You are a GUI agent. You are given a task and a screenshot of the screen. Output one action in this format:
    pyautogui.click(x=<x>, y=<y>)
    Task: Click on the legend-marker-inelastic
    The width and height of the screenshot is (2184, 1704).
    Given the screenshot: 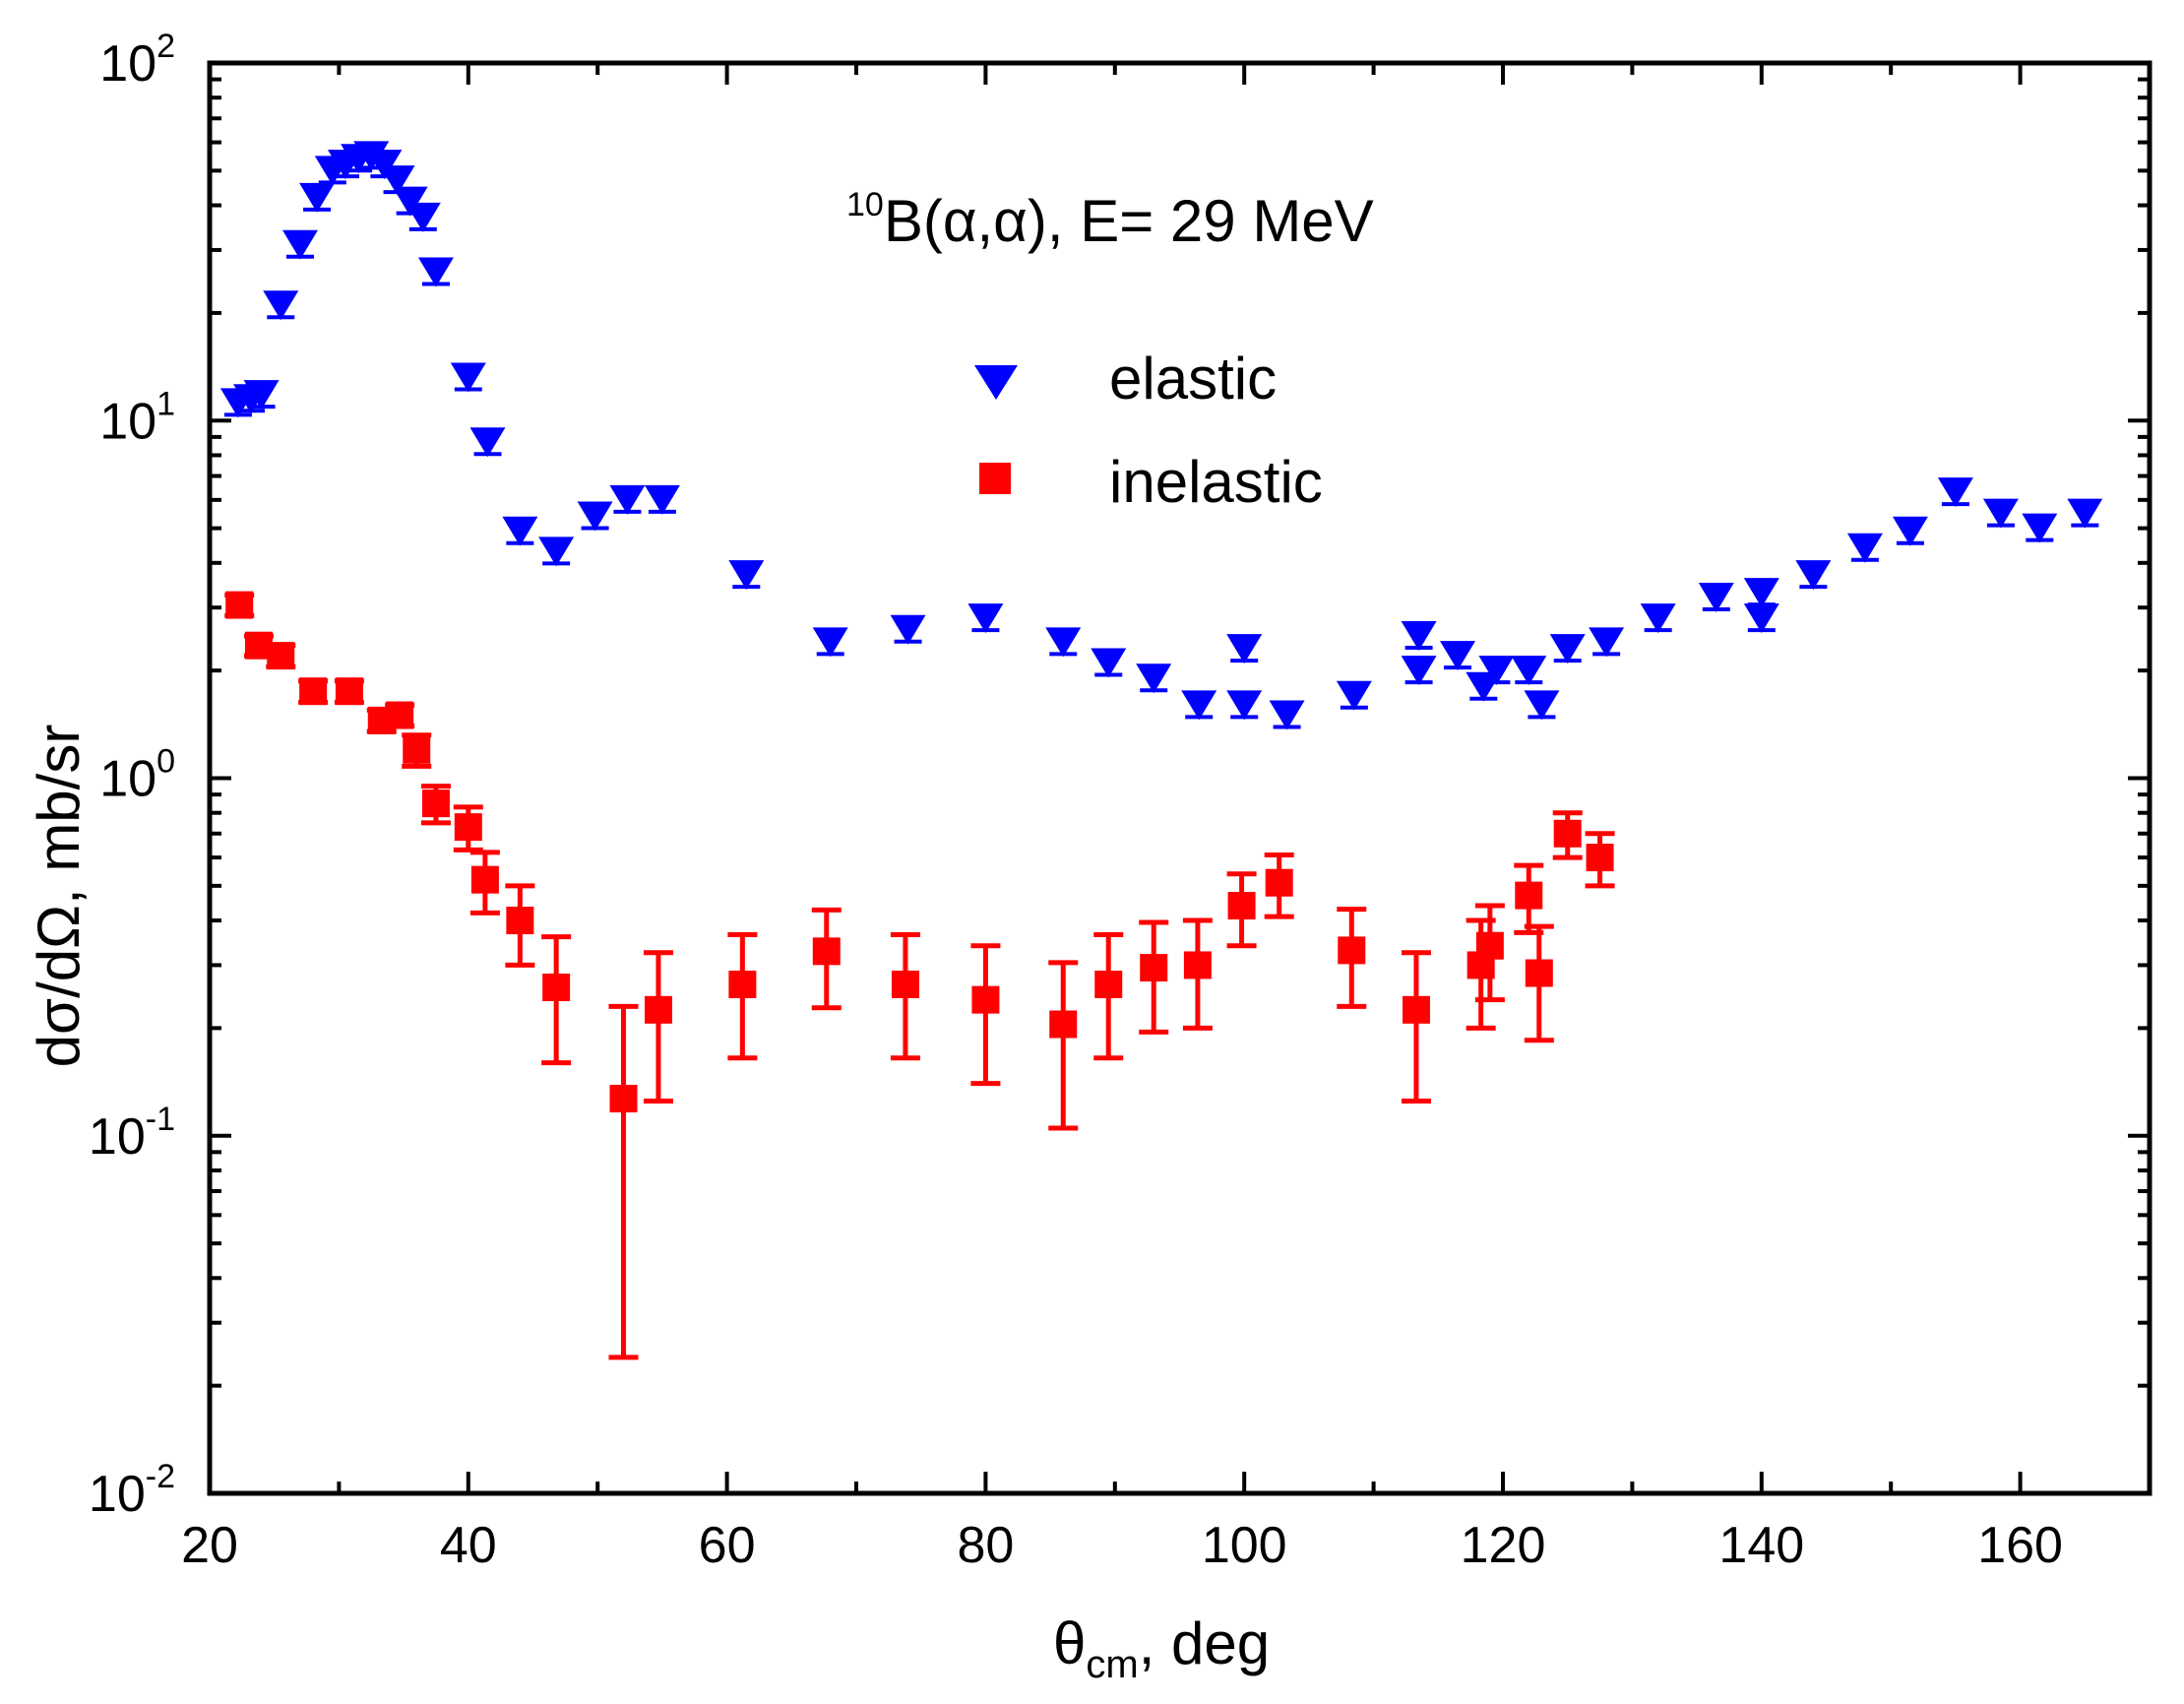 What is the action you would take?
    pyautogui.click(x=995, y=478)
    